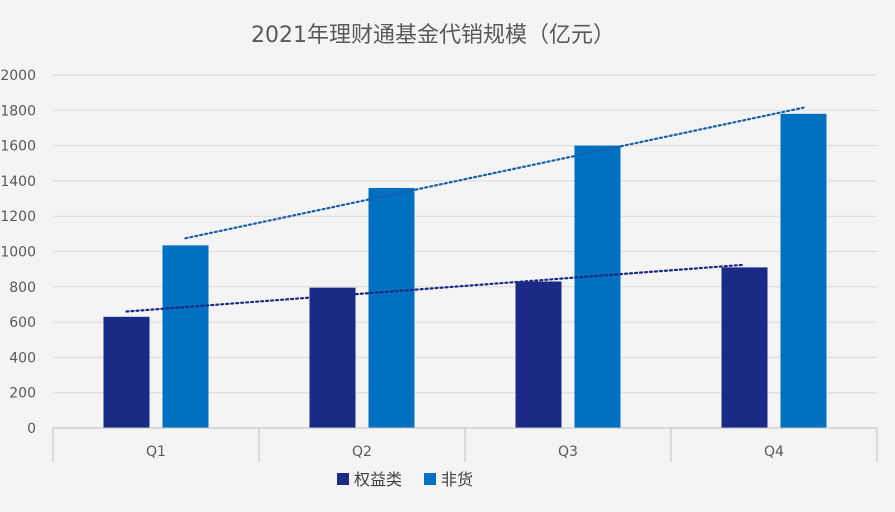  I want to click on y-tick-label: 2000, so click(18, 76).